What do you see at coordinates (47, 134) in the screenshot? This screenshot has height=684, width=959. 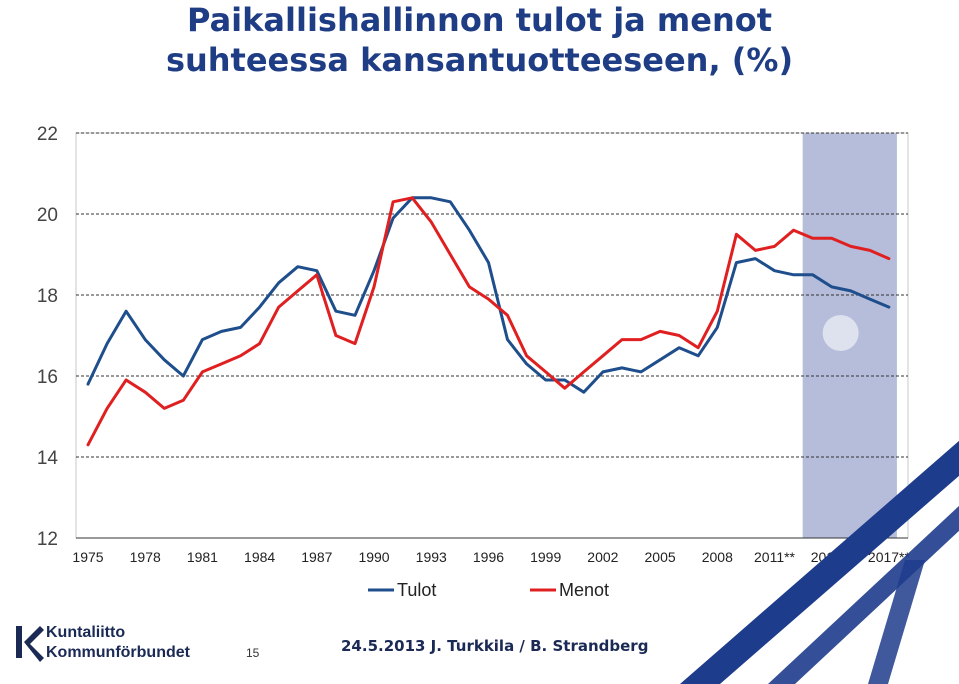 I see `y-tick-label: 22` at bounding box center [47, 134].